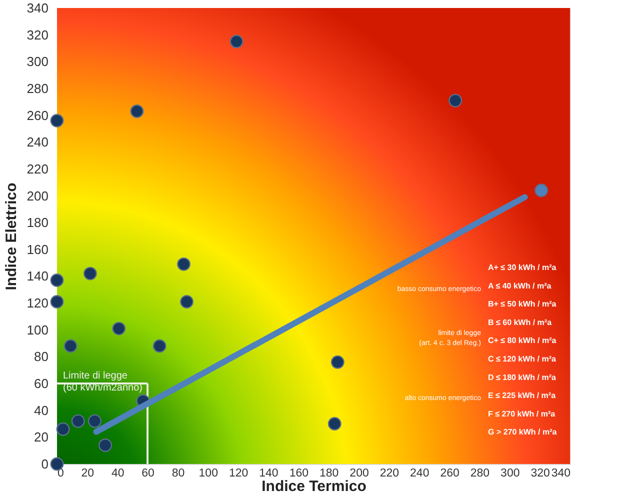  What do you see at coordinates (523, 432) in the screenshot?
I see `annotation: G > 270 kWh / m²a` at bounding box center [523, 432].